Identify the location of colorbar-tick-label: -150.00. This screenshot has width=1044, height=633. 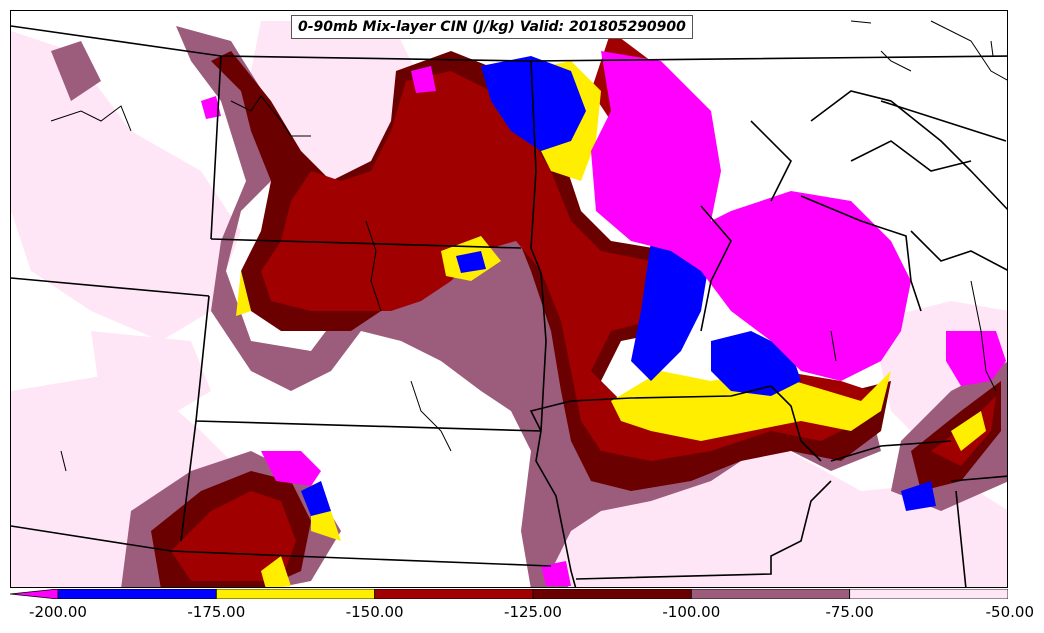
(374, 612).